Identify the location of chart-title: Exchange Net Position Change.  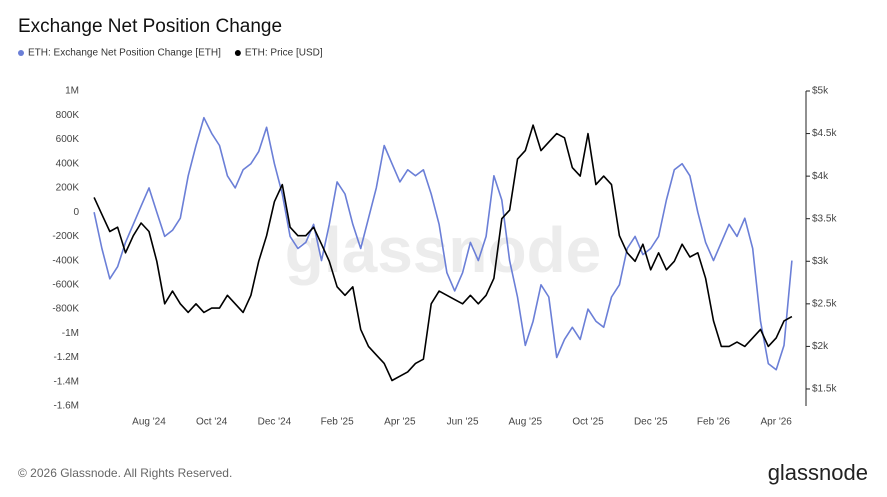
(150, 26).